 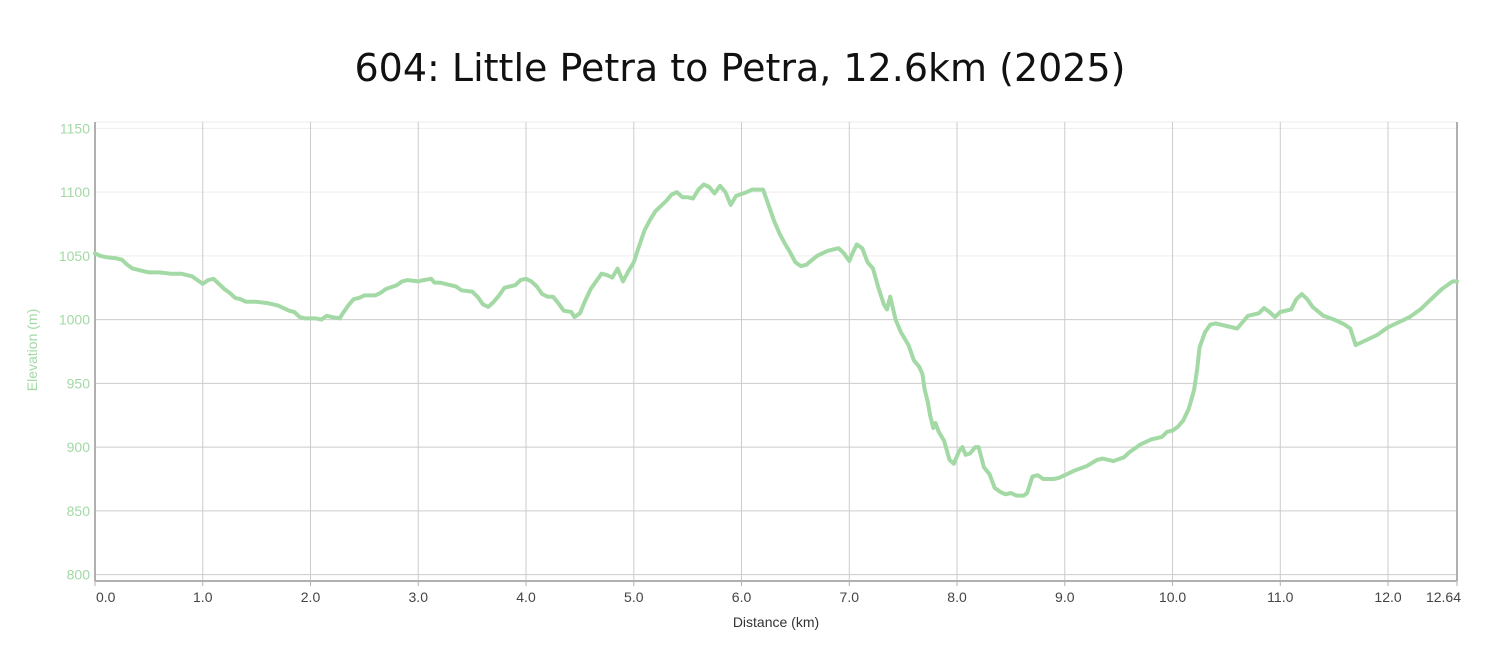 I want to click on x-tick-label: 11.0, so click(x=1280, y=597).